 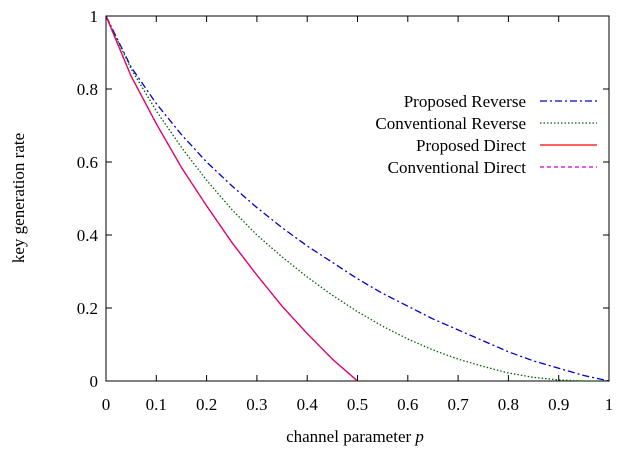 I want to click on x-tick-label: 0.5, so click(x=357, y=404).